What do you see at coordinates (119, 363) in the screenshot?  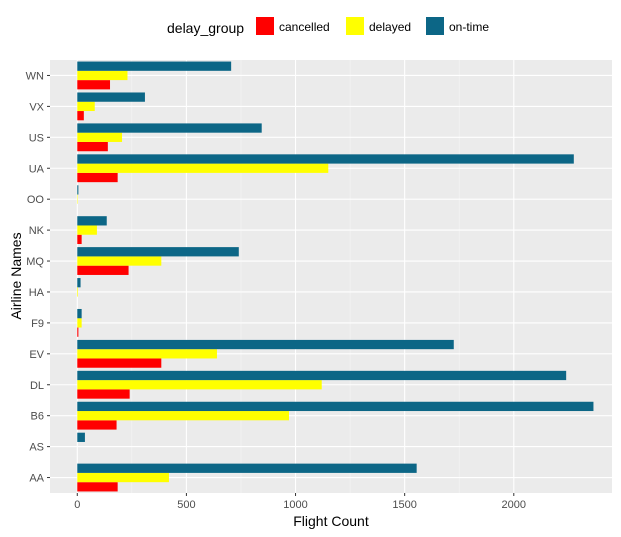 I see `bar-ev-cancelled` at bounding box center [119, 363].